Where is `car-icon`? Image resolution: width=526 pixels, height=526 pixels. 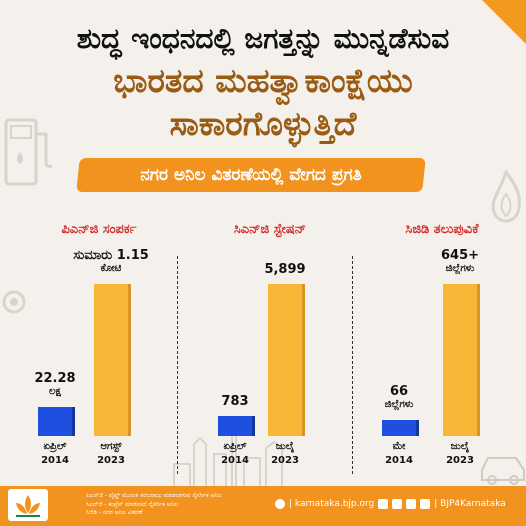
car-icon is located at coordinates (503, 471).